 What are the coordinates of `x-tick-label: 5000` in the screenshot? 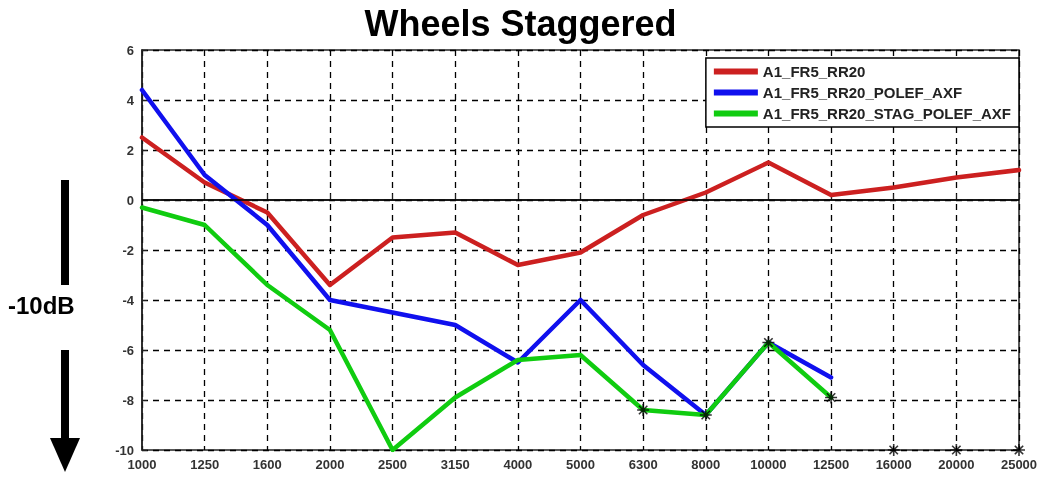 It's located at (580, 464).